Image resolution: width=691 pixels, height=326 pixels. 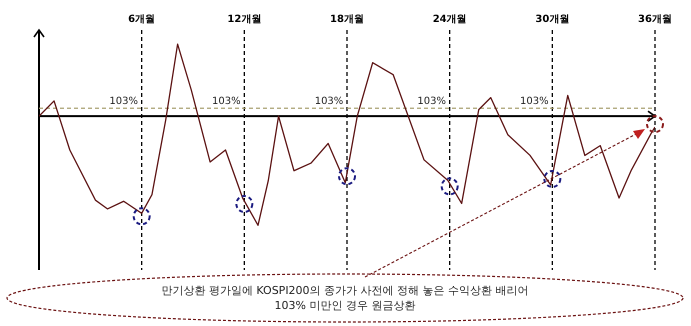 I want to click on x-tick-label: 12개월, so click(x=244, y=19).